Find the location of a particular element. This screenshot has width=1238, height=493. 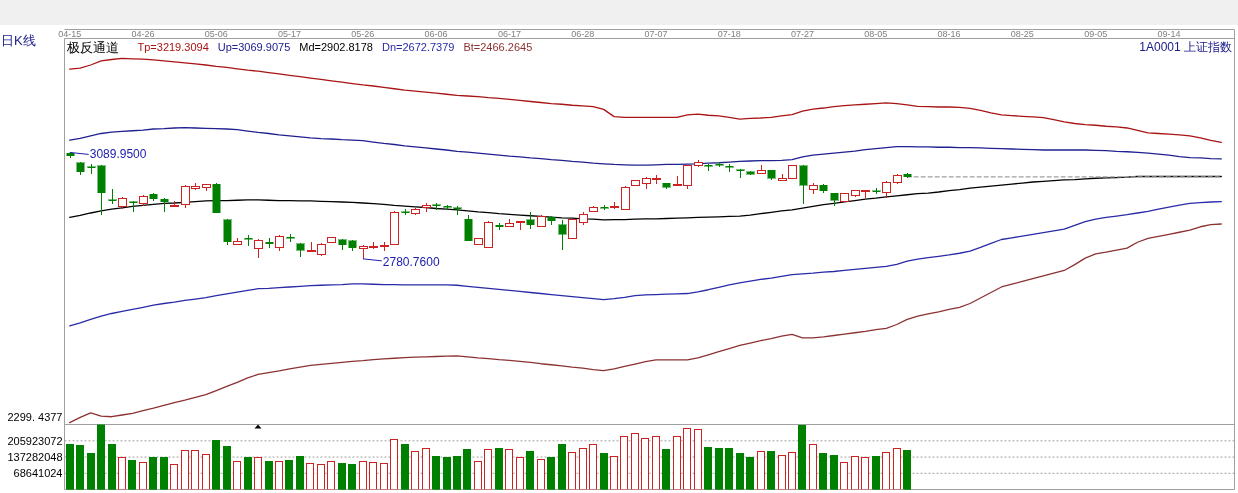

chart-subtitle: 日K线 is located at coordinates (18, 40).